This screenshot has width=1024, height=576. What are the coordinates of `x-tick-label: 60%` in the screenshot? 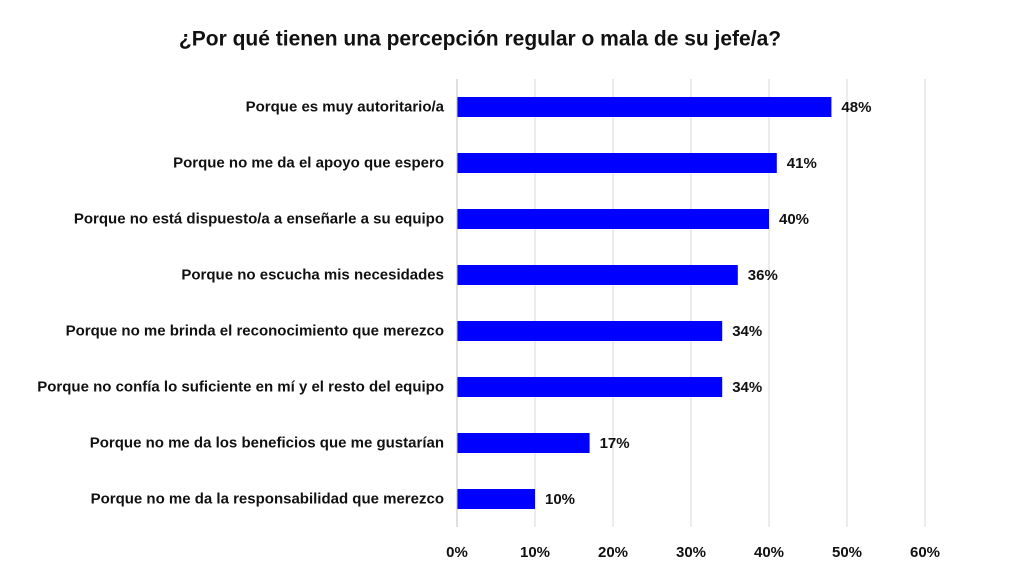 It's located at (925, 552).